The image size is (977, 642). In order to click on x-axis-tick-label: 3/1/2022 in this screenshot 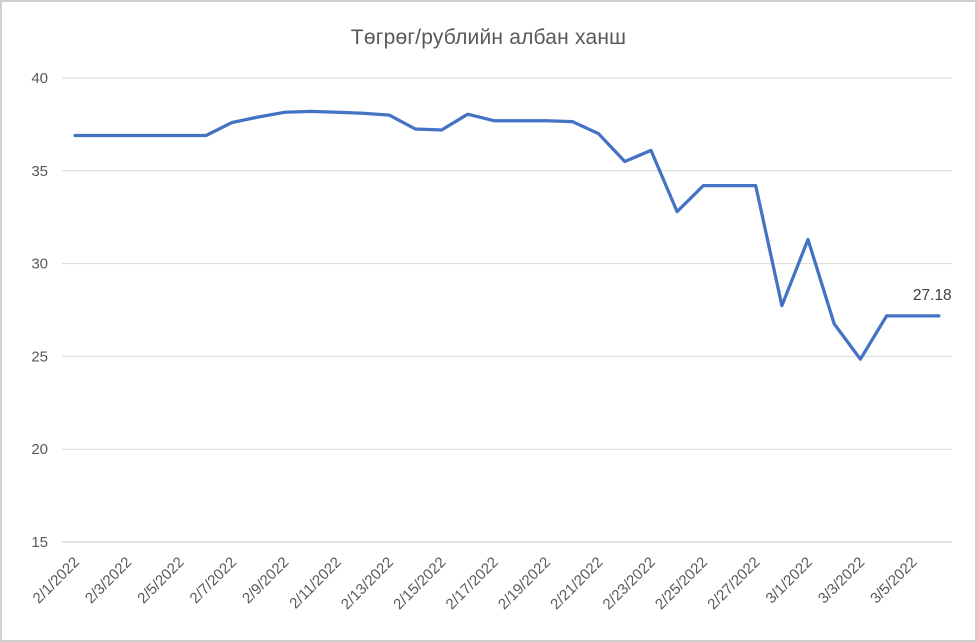, I will do `click(789, 580)`.